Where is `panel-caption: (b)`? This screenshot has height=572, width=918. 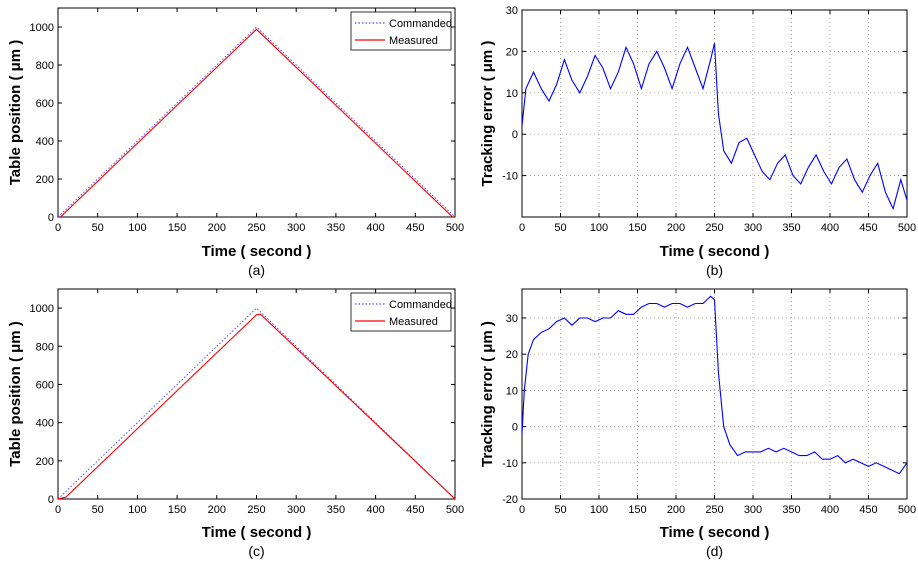 panel-caption: (b) is located at coordinates (714, 270).